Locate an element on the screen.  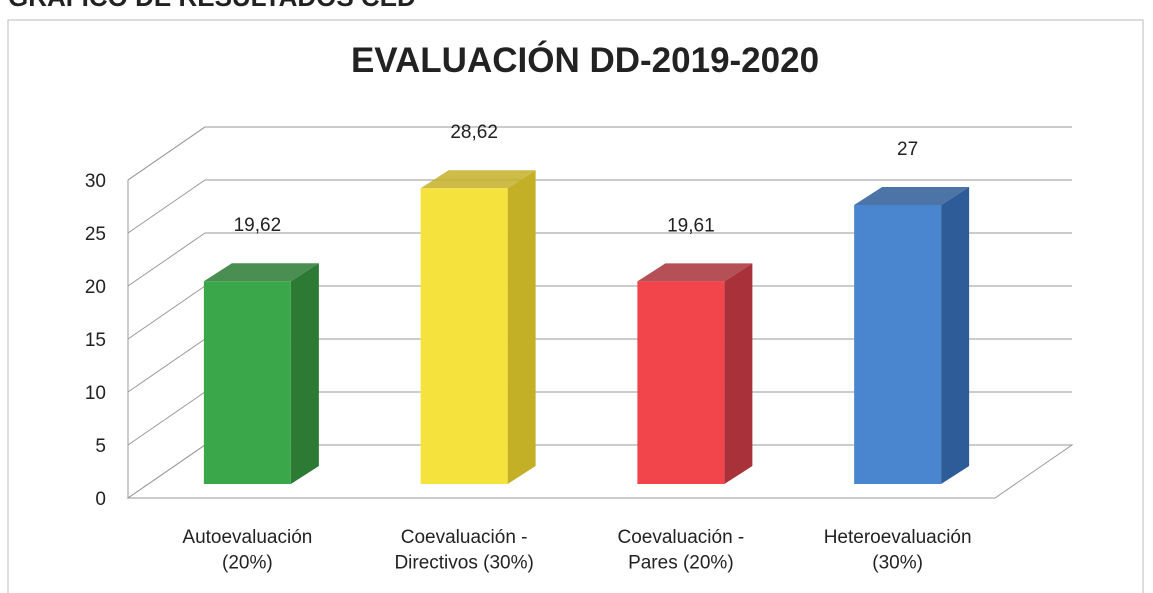
y-tick-label: 10 is located at coordinates (95, 393).